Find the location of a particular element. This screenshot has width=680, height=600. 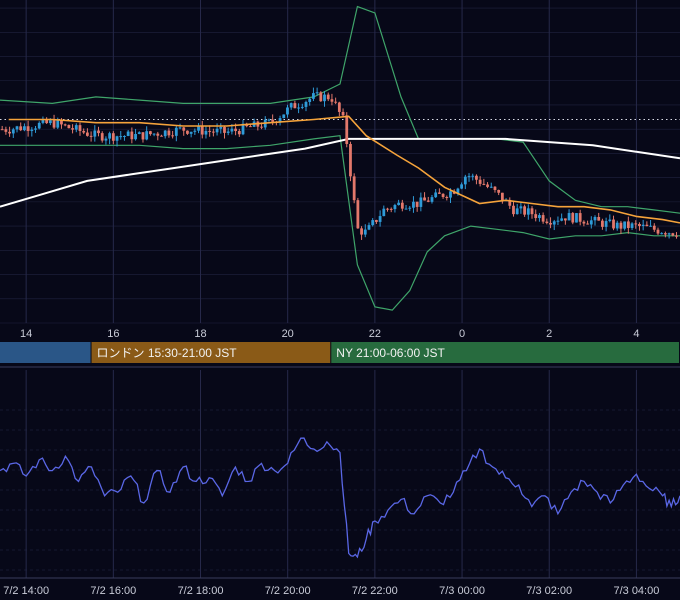

oscillator-x-tick-label: 7/3 02:00 is located at coordinates (549, 591).